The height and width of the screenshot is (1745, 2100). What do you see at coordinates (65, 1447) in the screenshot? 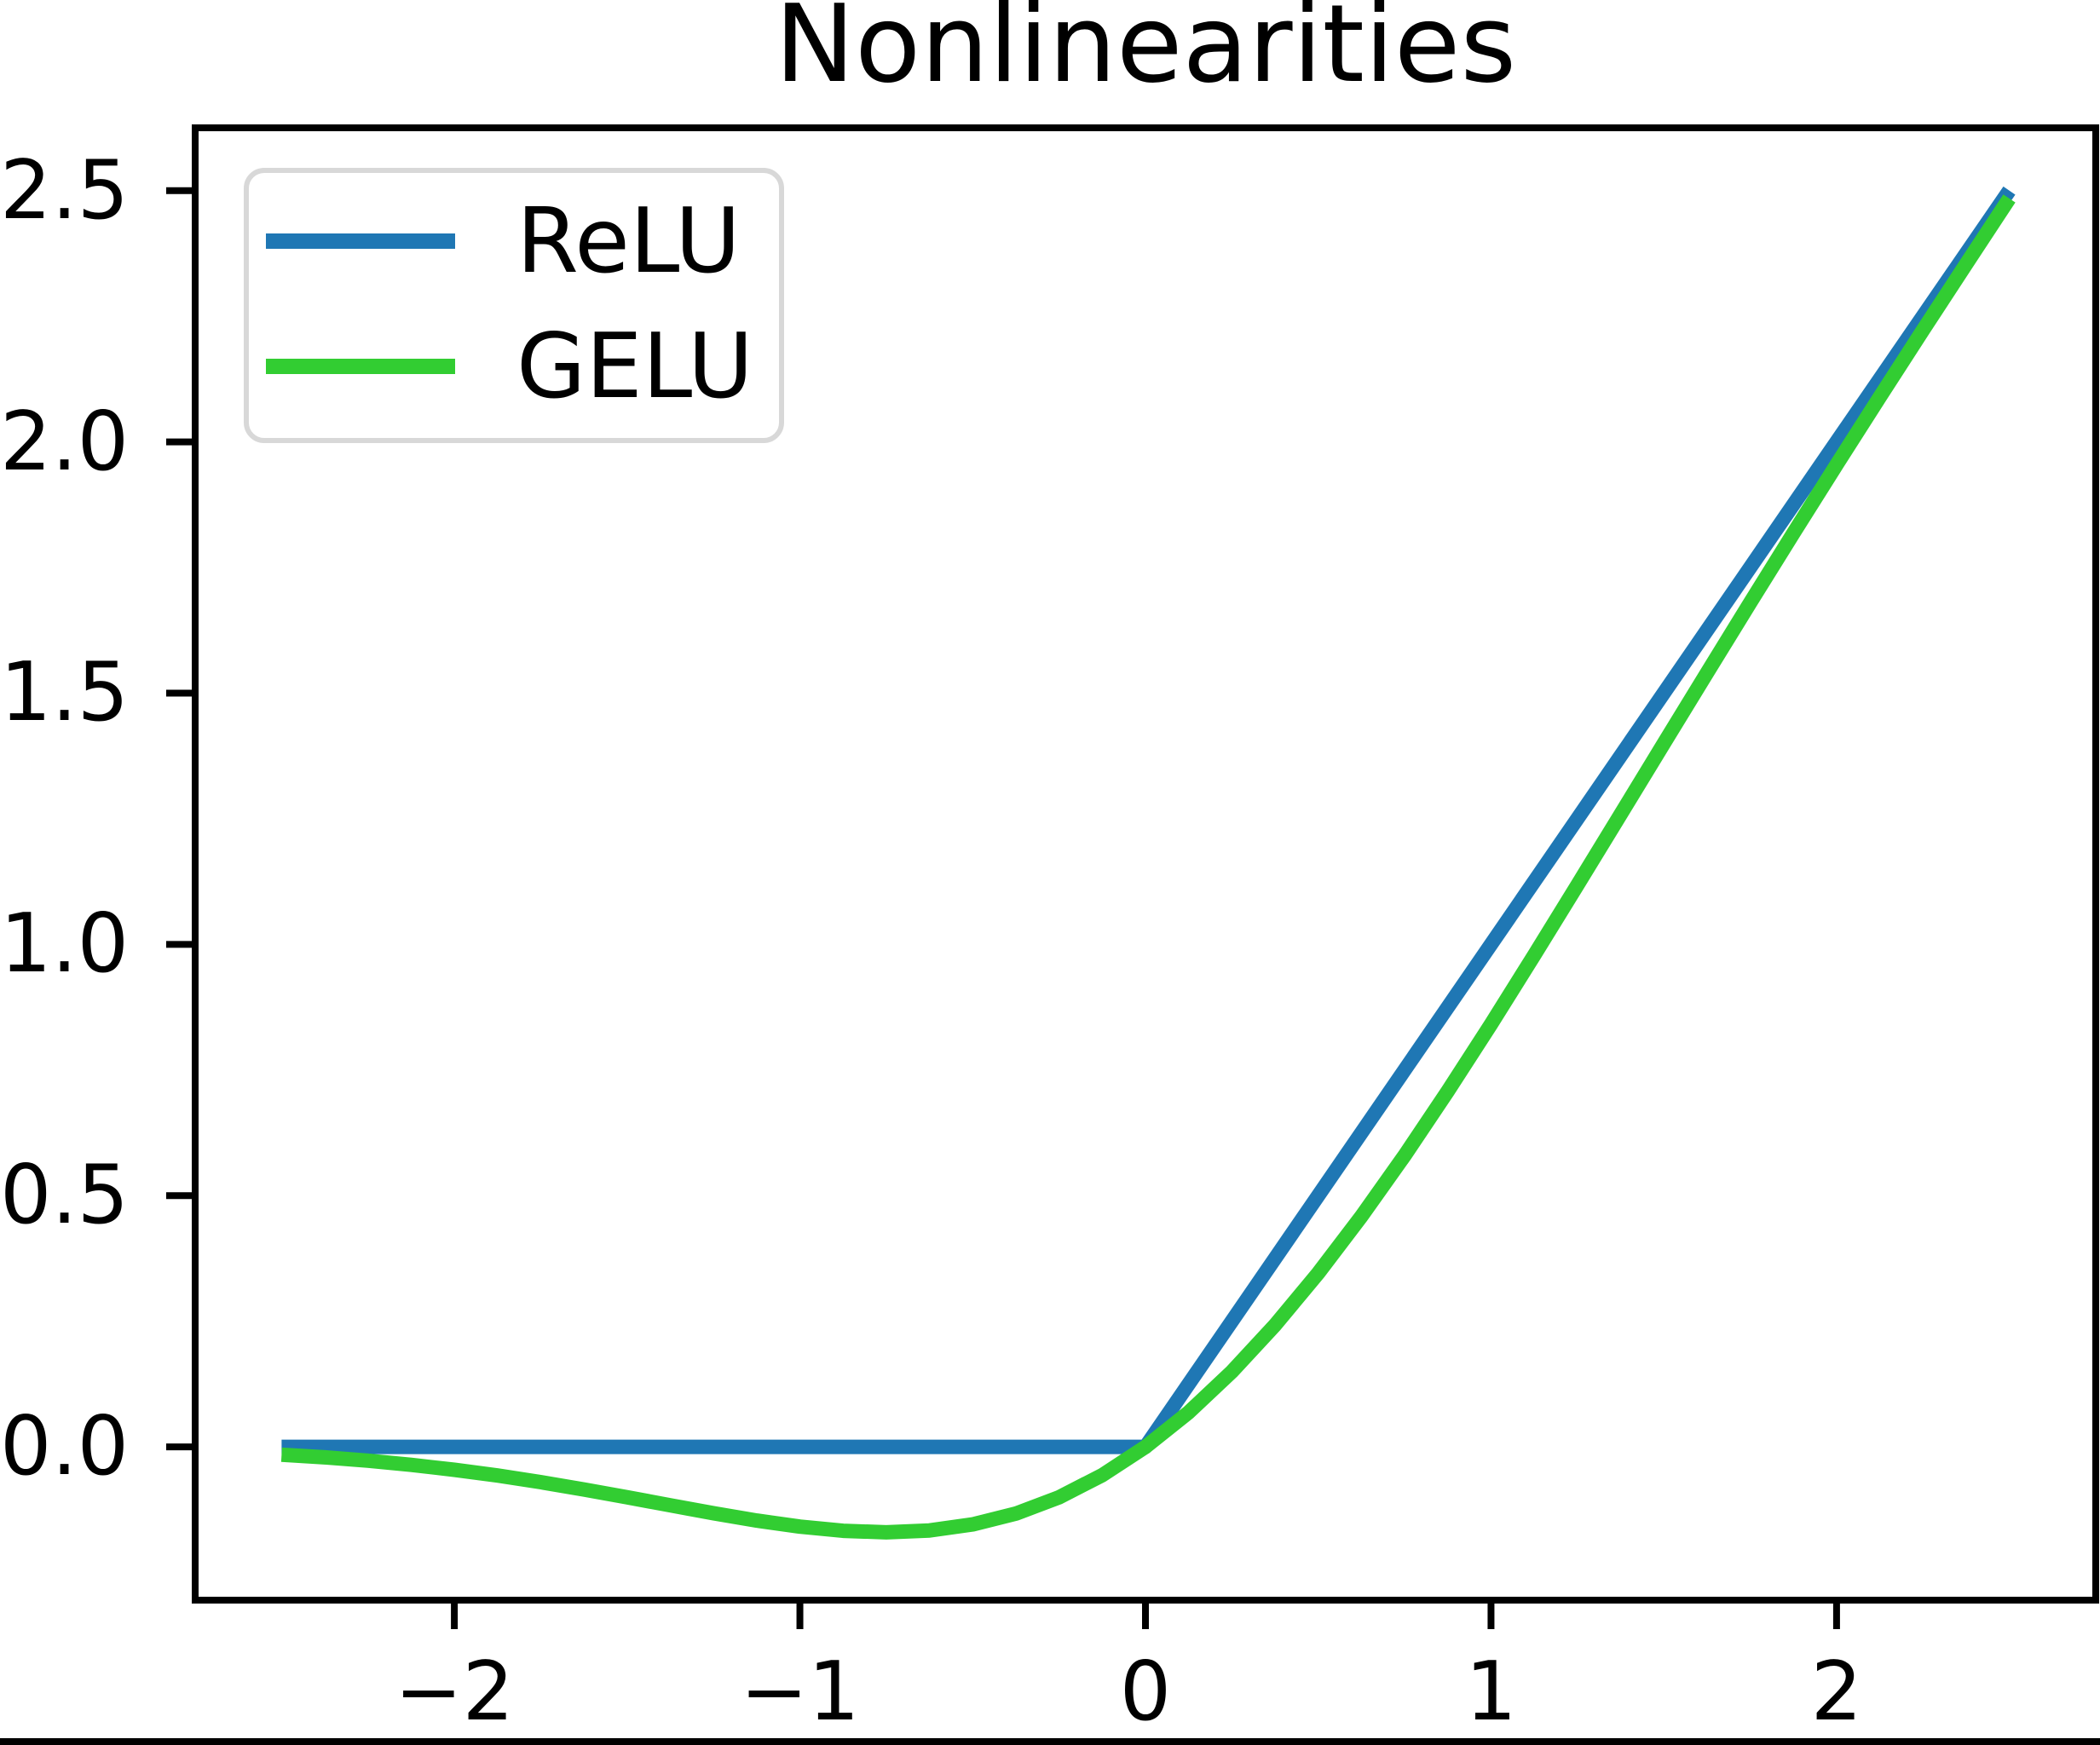
I see `y-tick-label: 0.0` at bounding box center [65, 1447].